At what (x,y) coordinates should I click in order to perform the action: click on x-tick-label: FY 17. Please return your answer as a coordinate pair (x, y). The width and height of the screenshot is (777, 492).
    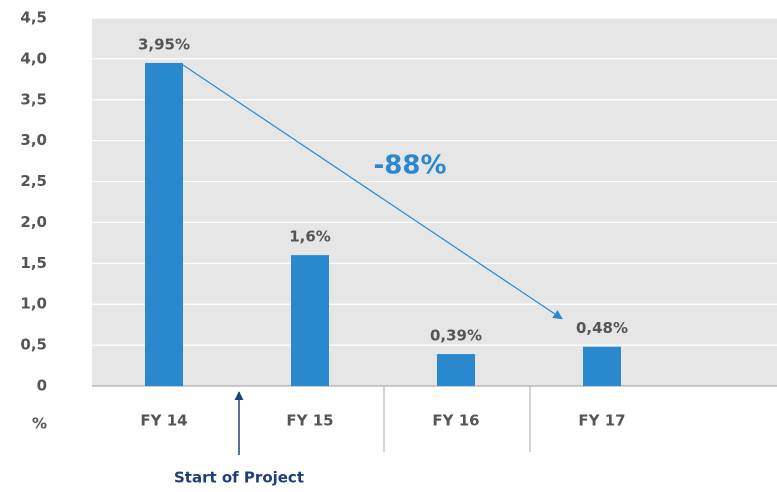
    Looking at the image, I should click on (601, 421).